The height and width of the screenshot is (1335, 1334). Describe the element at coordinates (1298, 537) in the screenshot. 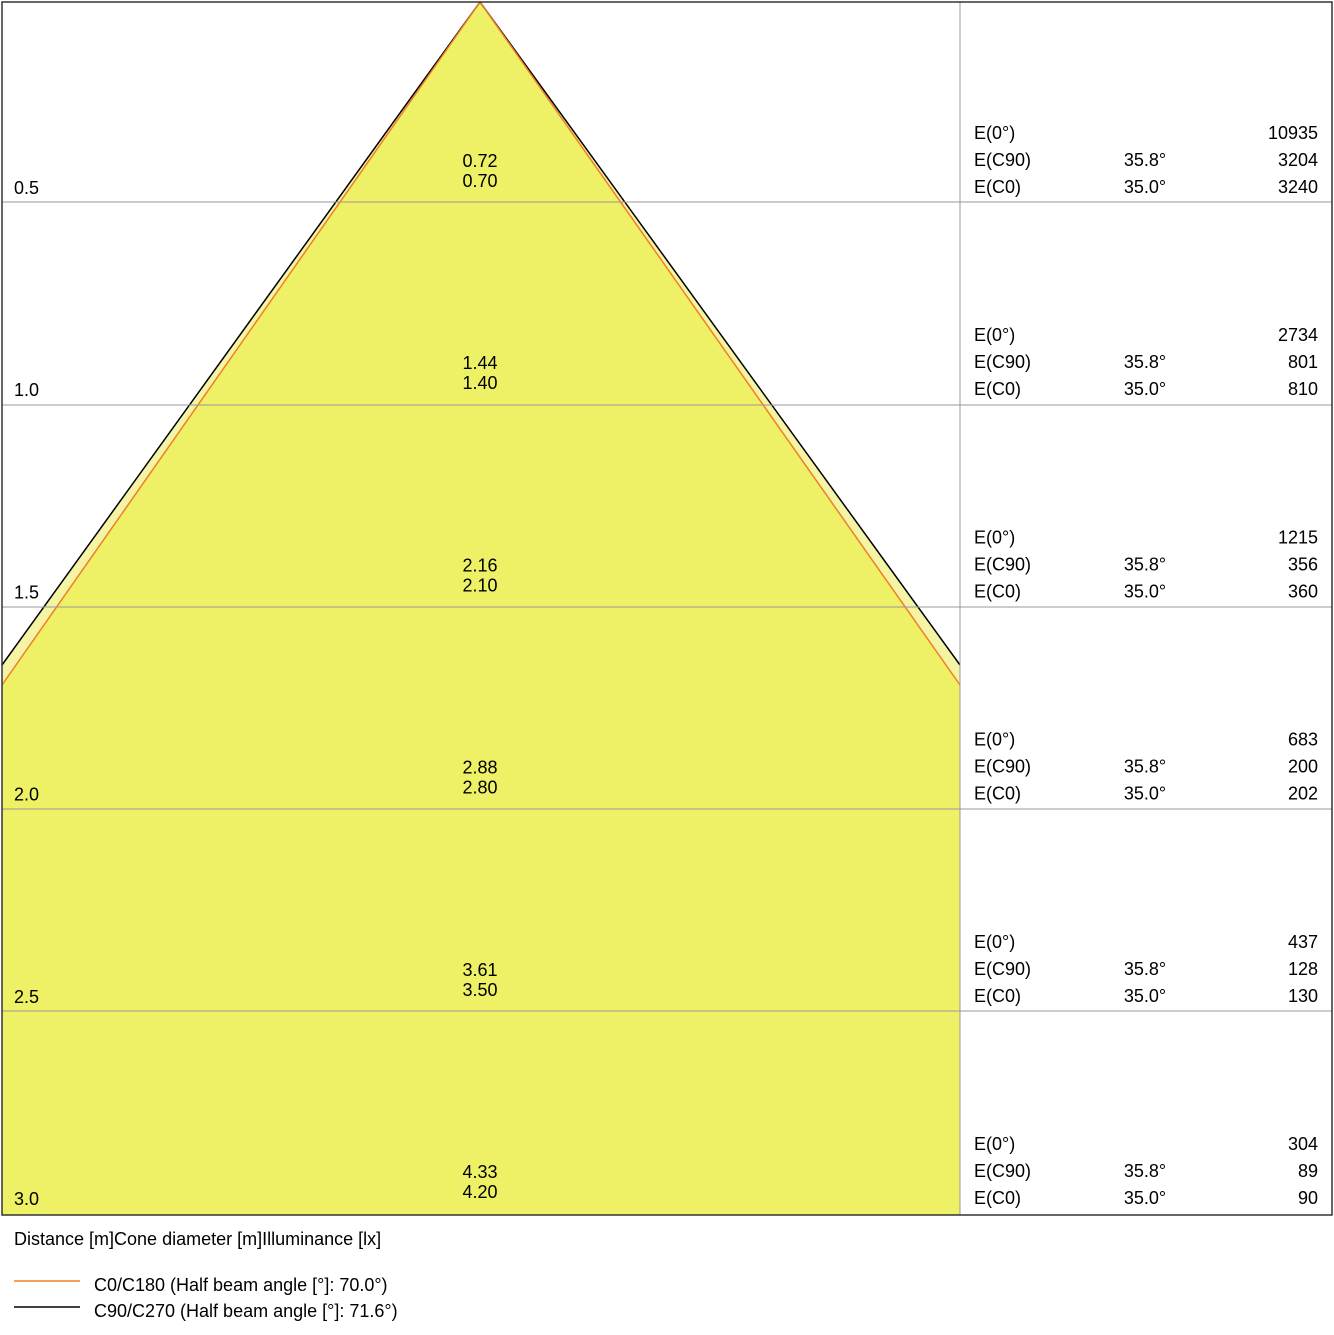

I see `illuminance-value: 1215` at that location.